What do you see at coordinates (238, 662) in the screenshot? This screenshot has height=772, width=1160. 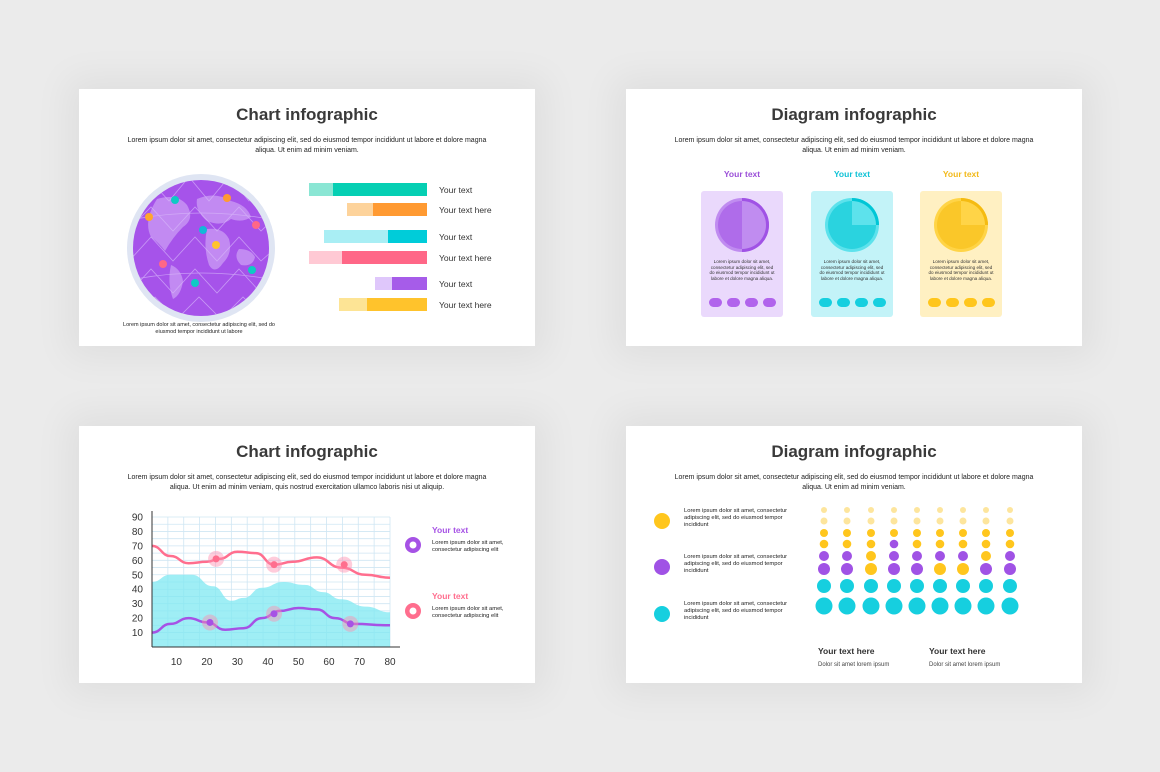 I see `x-tick-label: 30` at bounding box center [238, 662].